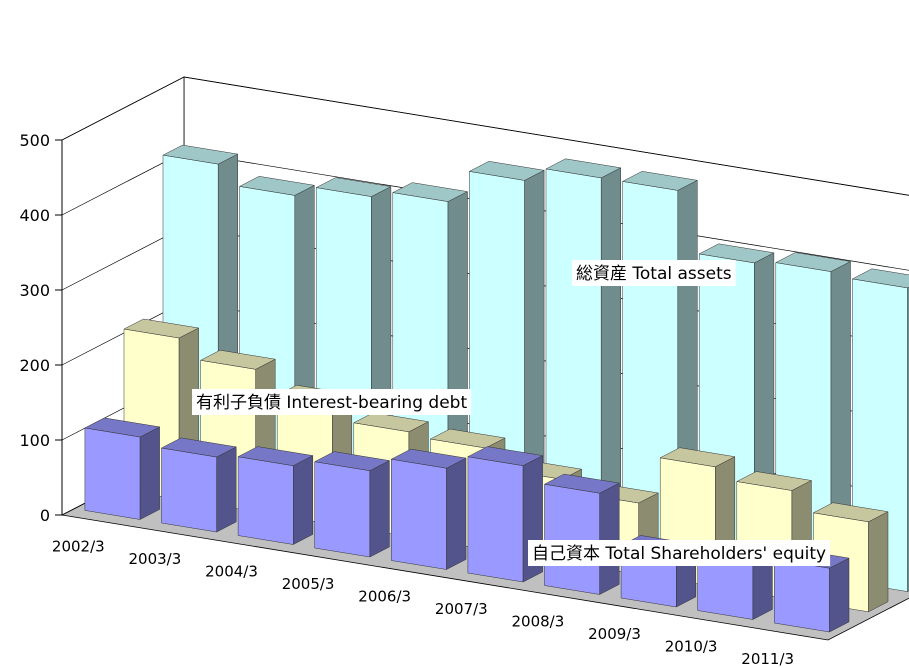 The width and height of the screenshot is (909, 668). I want to click on svg-text: 総資産 Total assets, so click(654, 274).